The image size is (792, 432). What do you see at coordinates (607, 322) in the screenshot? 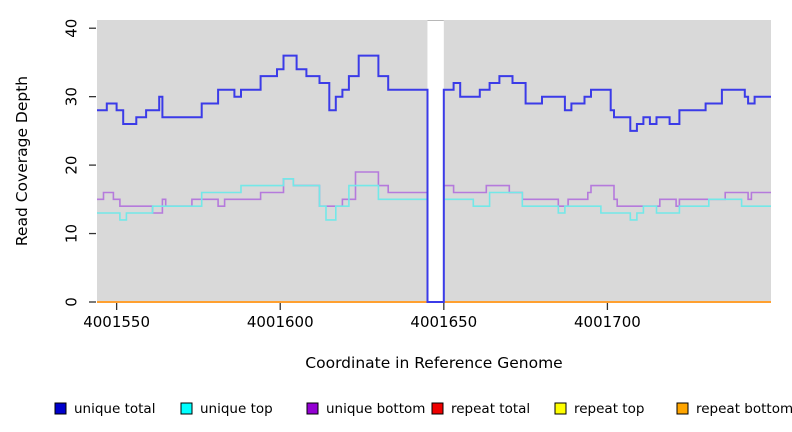
I see `x-tick-label-4001700: 4001700` at bounding box center [607, 322].